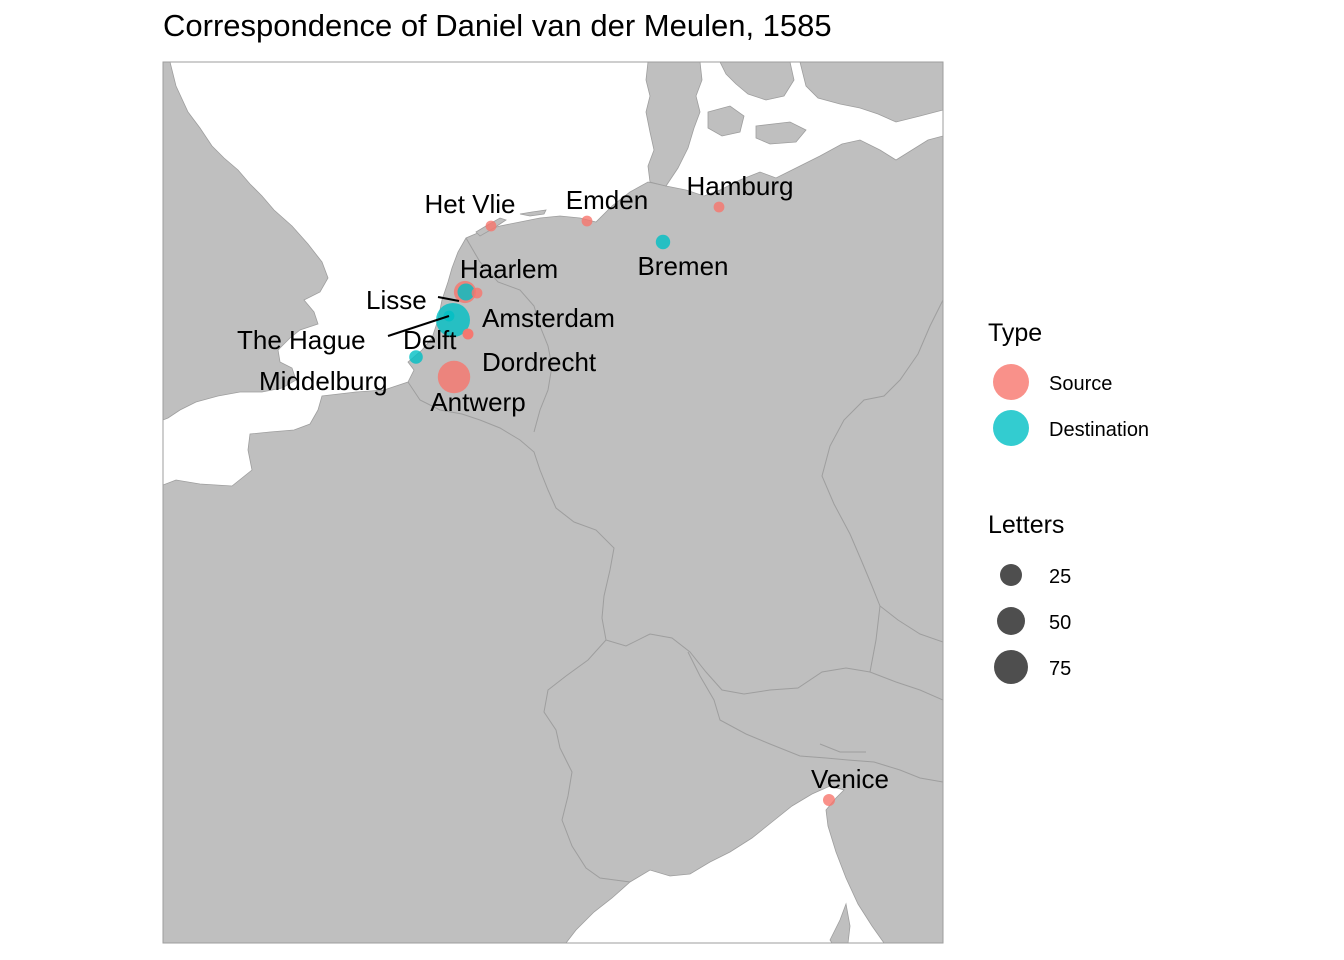 The image size is (1344, 960). Describe the element at coordinates (466, 292) in the screenshot. I see `bubble-haarlem-destination` at that location.